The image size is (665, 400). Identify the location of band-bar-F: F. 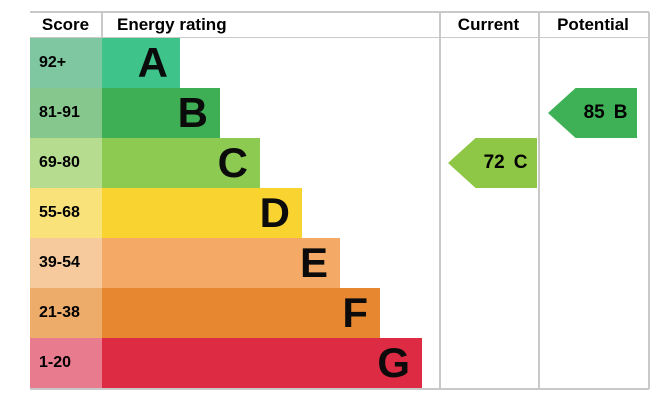
(241, 313).